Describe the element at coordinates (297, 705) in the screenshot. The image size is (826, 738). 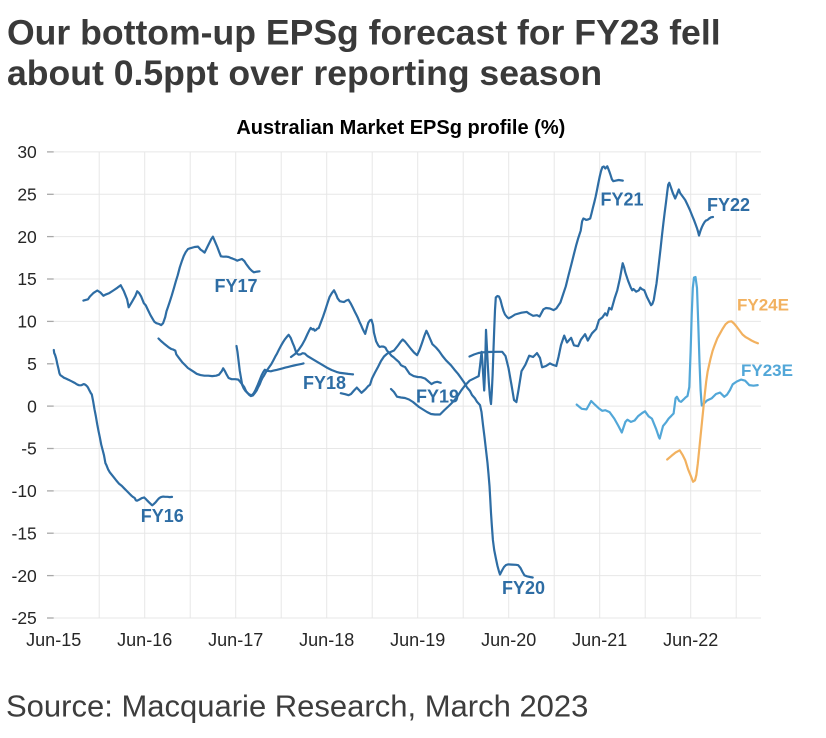
I see `svg-text:Source: Macquarie Research, Ma: Source: Macquarie Research, March 2023` at that location.